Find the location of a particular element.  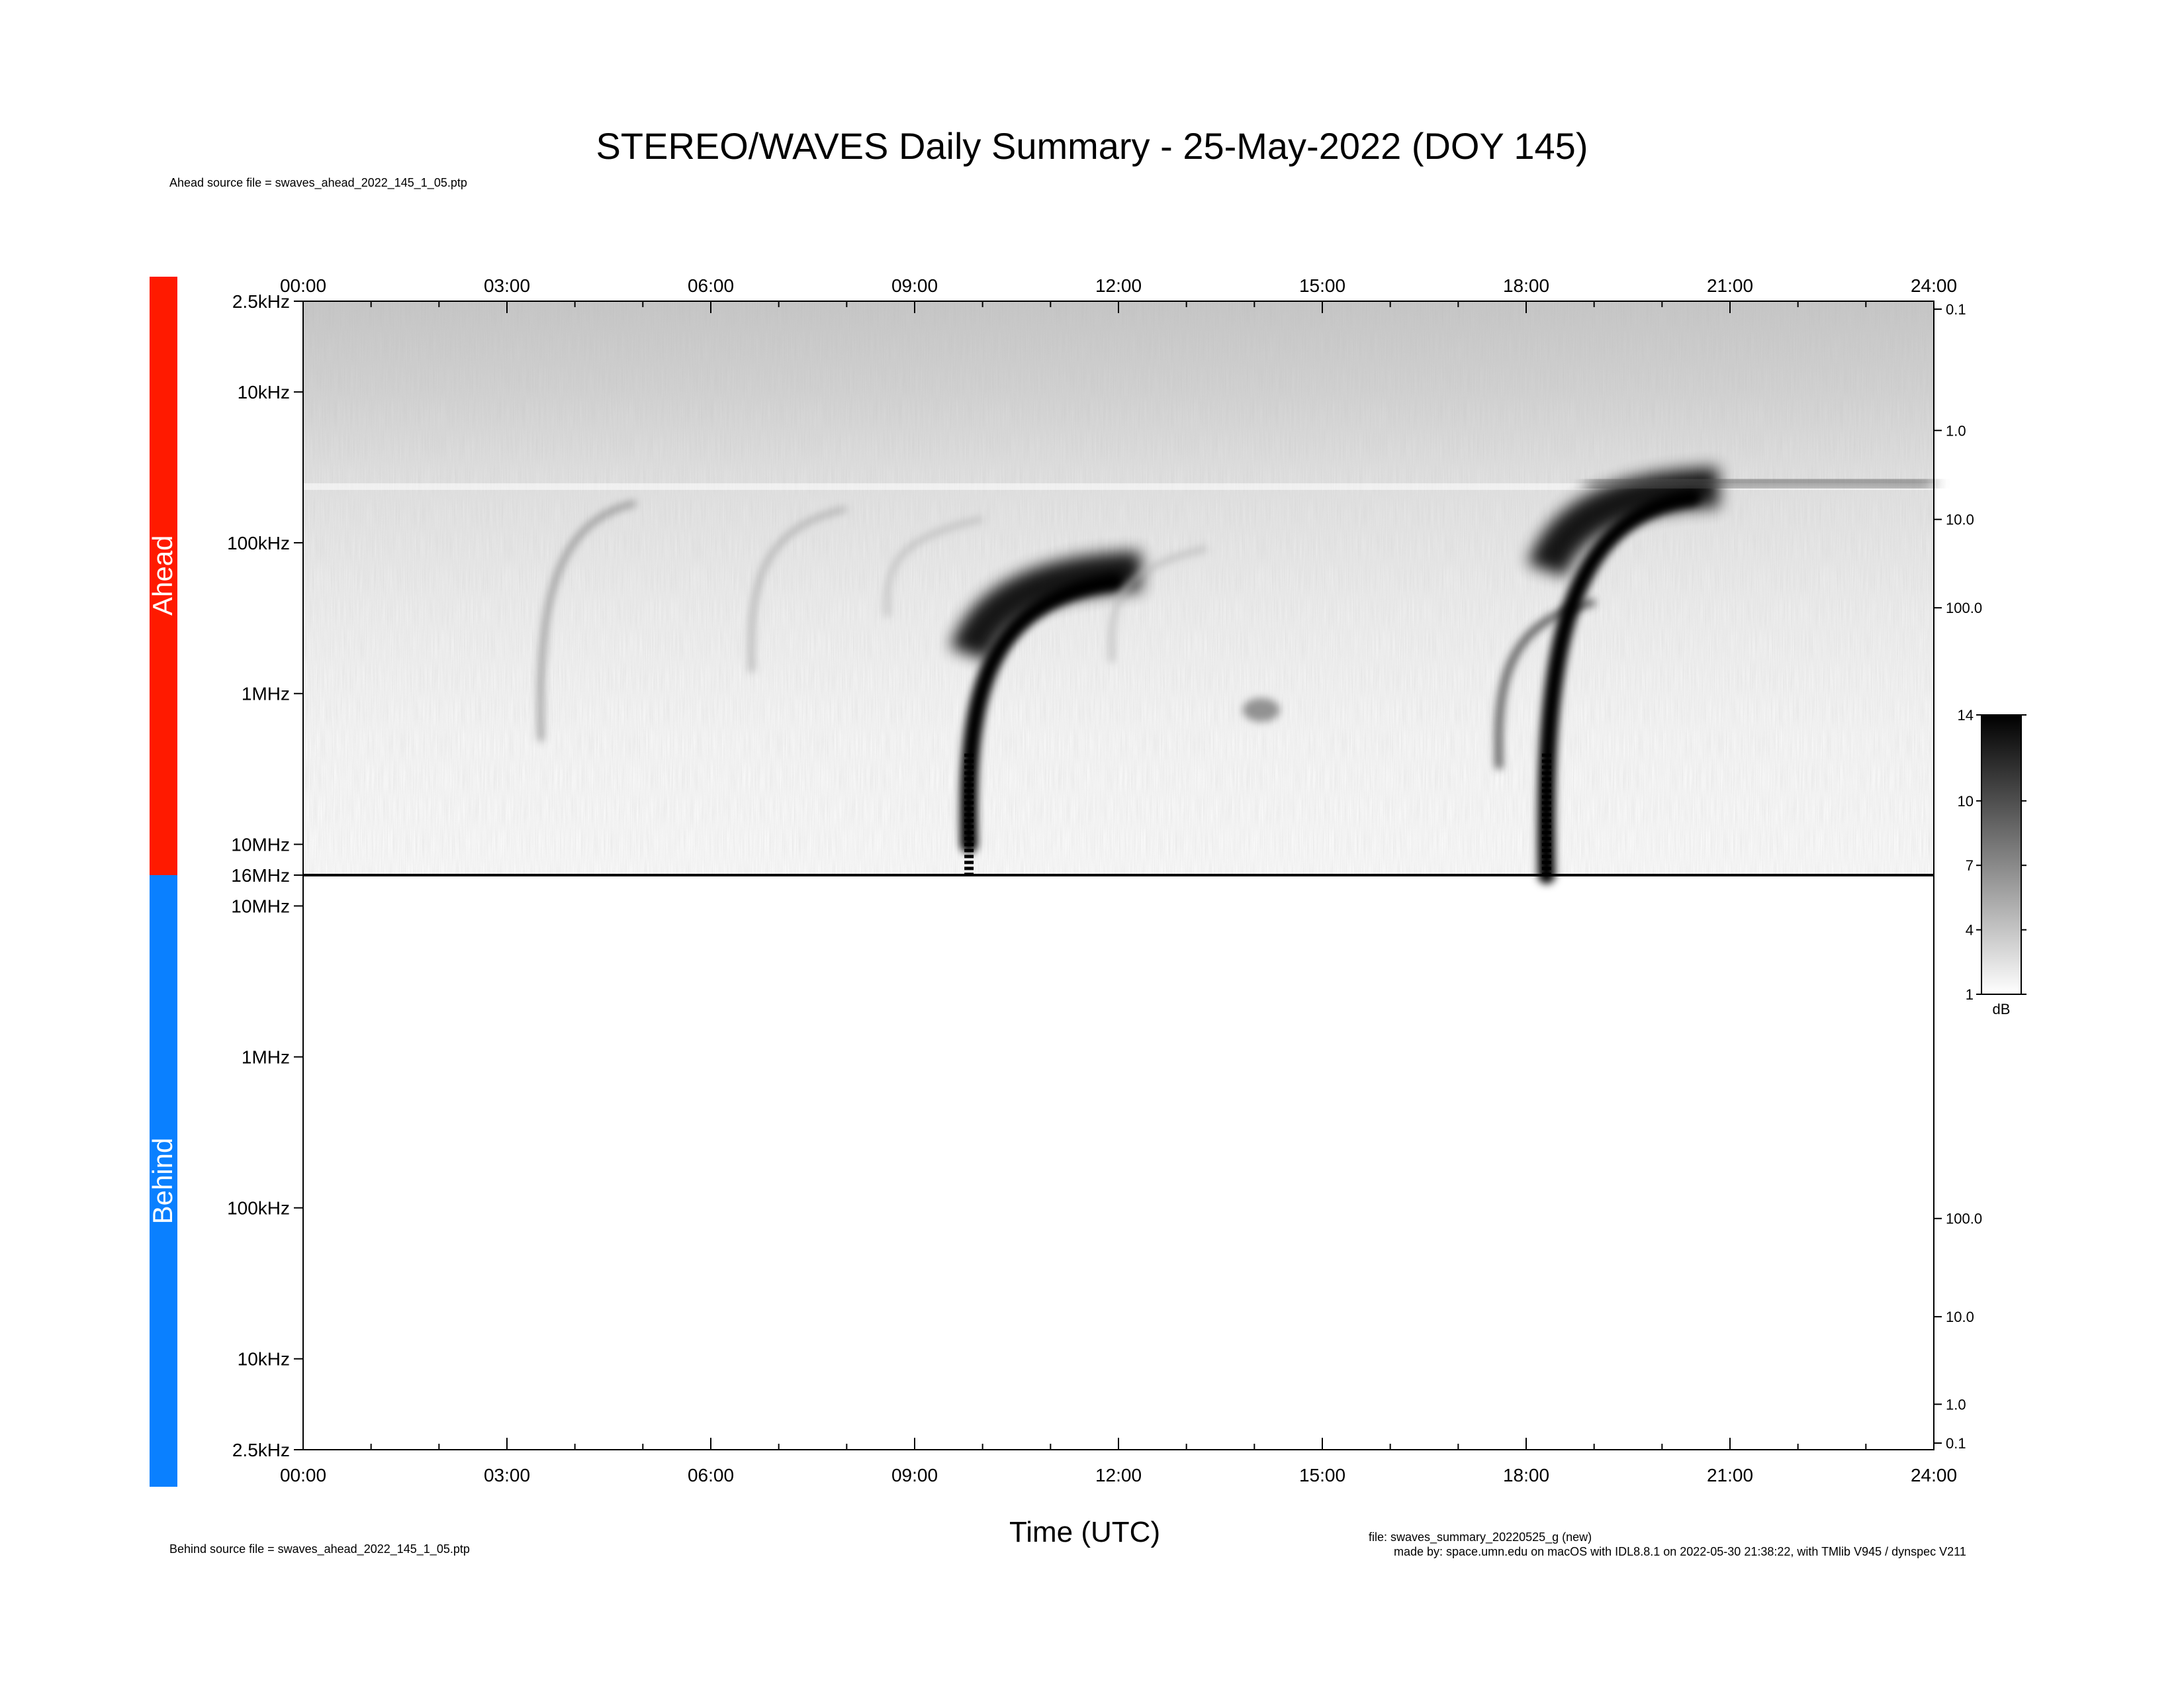

colorbar-gradient is located at coordinates (2002, 854).